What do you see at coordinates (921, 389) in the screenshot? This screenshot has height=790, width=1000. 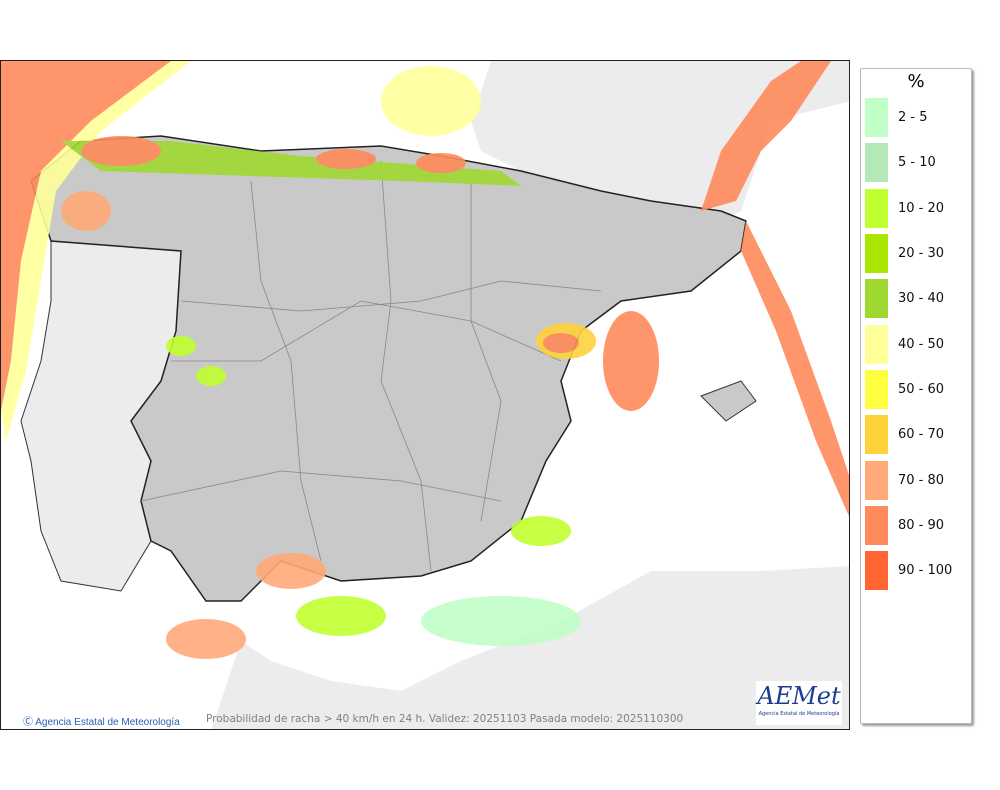 I see `legend-label: 50 - 60` at bounding box center [921, 389].